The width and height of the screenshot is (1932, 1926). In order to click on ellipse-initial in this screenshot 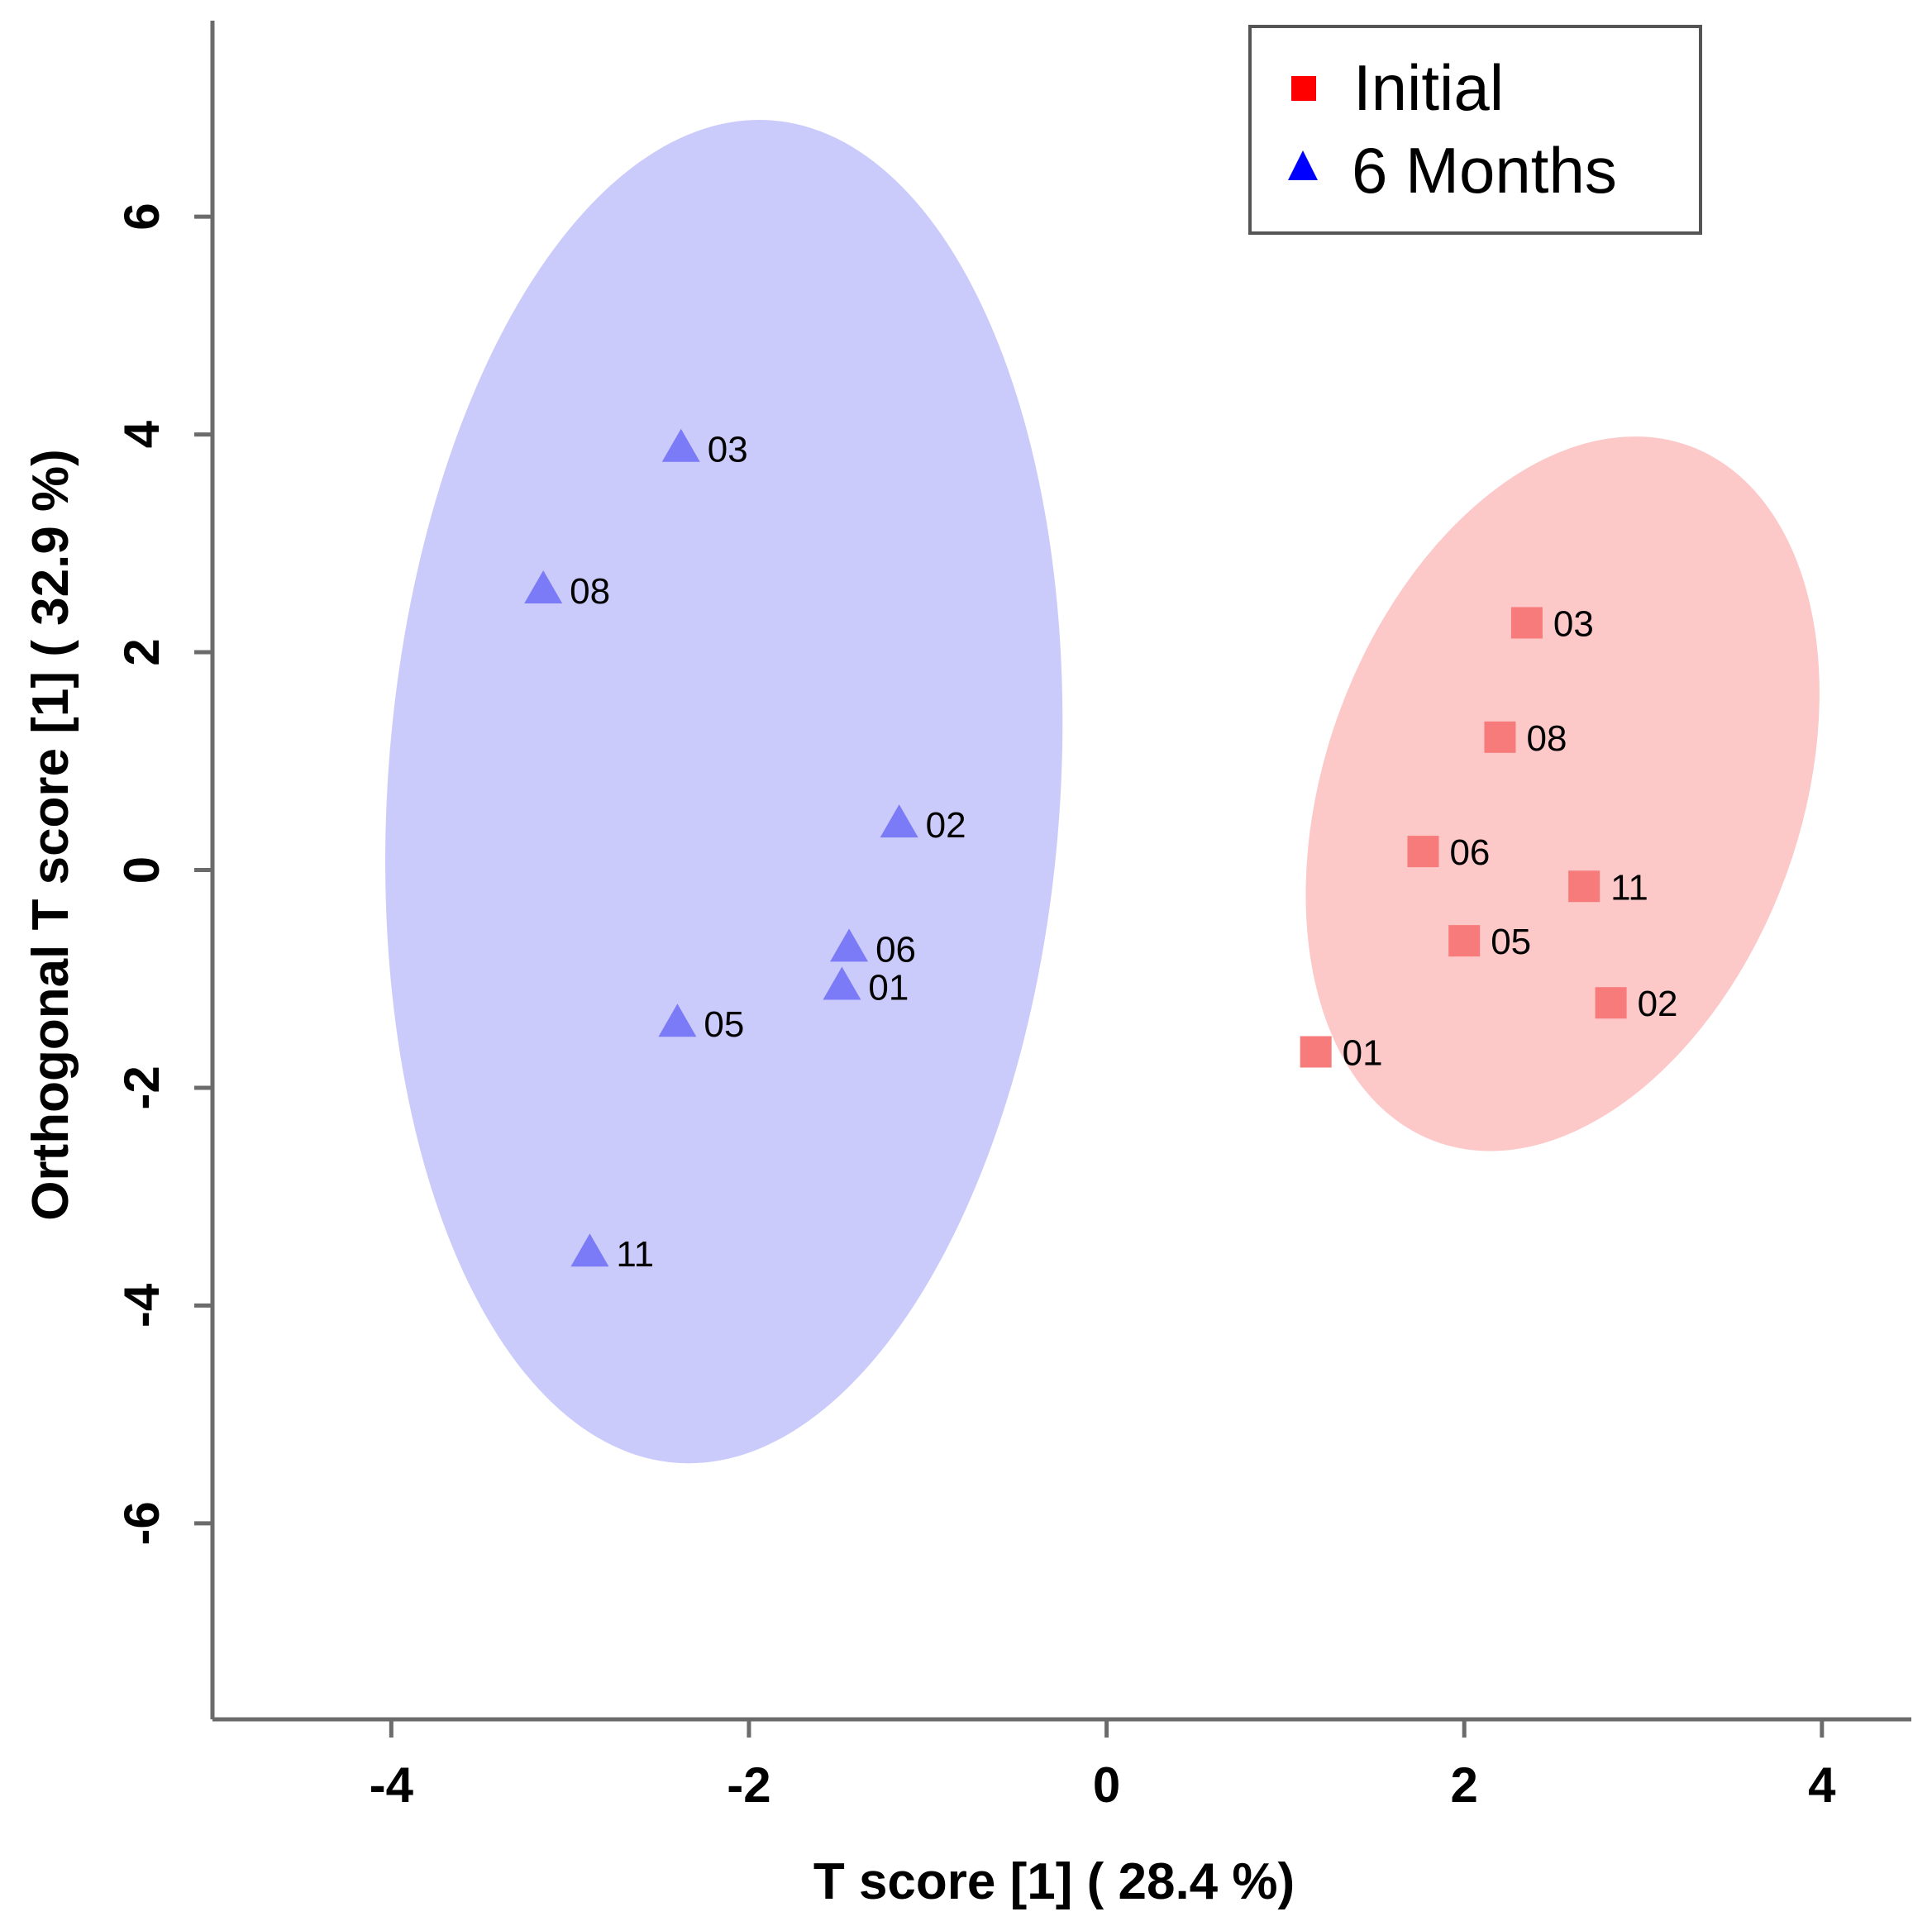, I will do `click(1562, 793)`.